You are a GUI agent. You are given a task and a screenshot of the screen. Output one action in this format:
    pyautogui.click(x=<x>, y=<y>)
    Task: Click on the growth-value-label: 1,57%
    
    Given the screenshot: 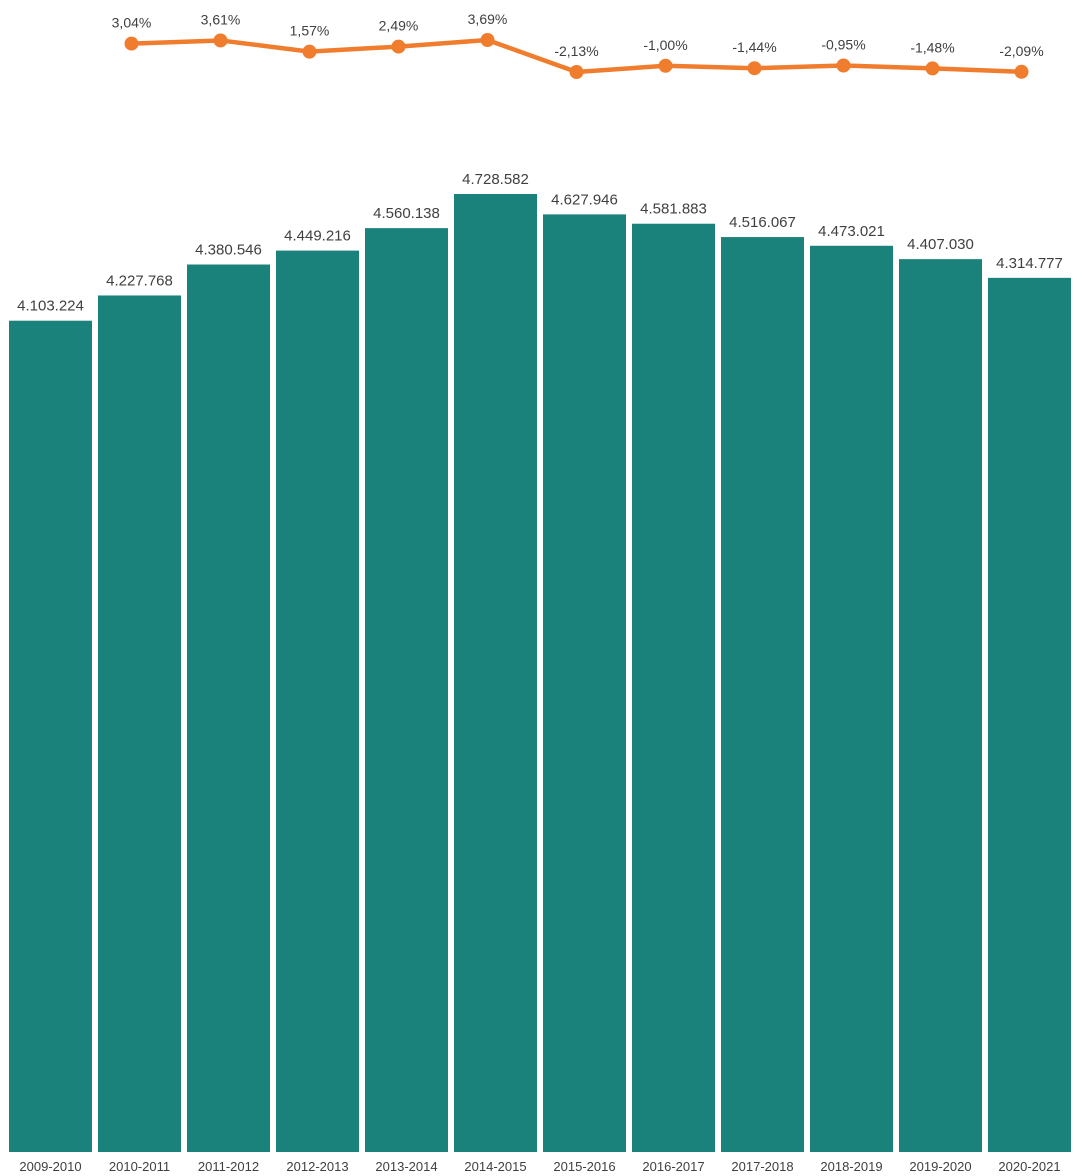 What is the action you would take?
    pyautogui.click(x=310, y=31)
    